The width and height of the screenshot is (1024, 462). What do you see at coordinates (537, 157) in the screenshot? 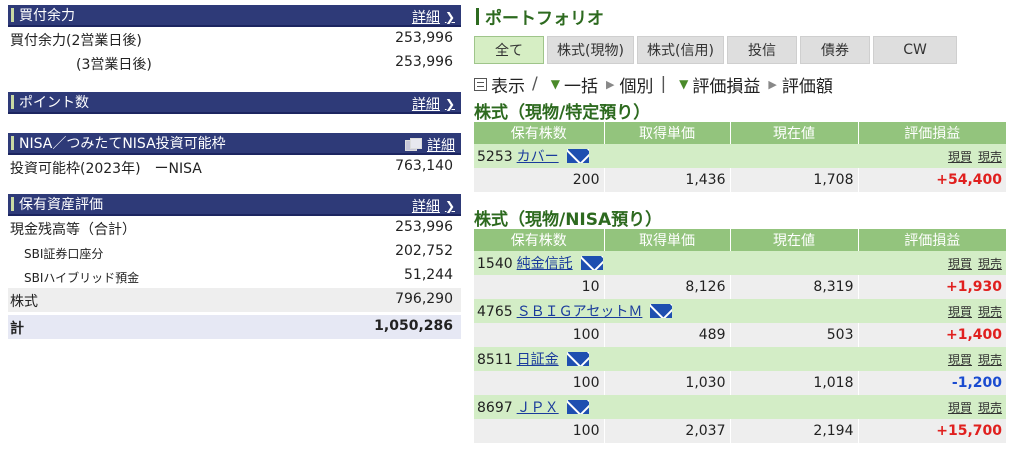
I see `stock-name-link: カバー` at bounding box center [537, 157].